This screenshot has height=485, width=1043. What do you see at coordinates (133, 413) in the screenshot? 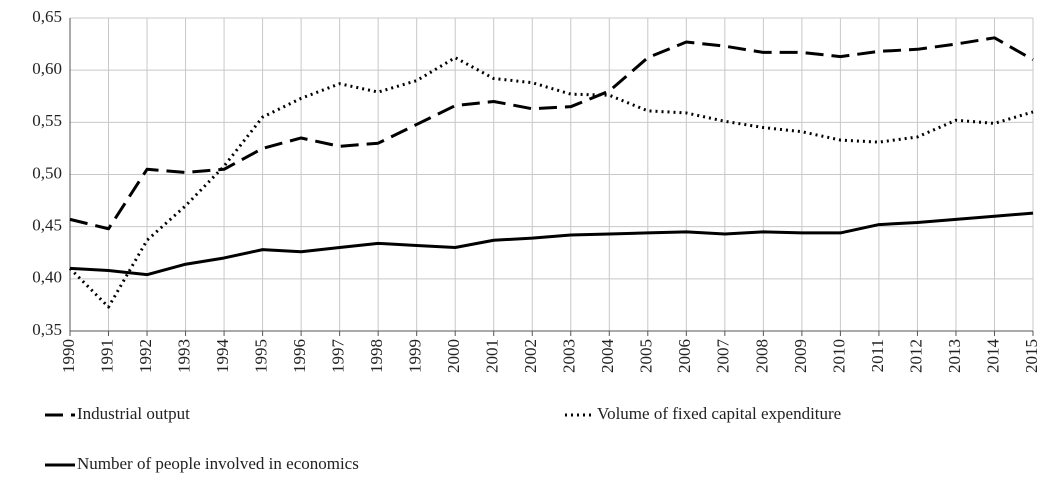
I see `legend-label: Industrial output` at bounding box center [133, 413].